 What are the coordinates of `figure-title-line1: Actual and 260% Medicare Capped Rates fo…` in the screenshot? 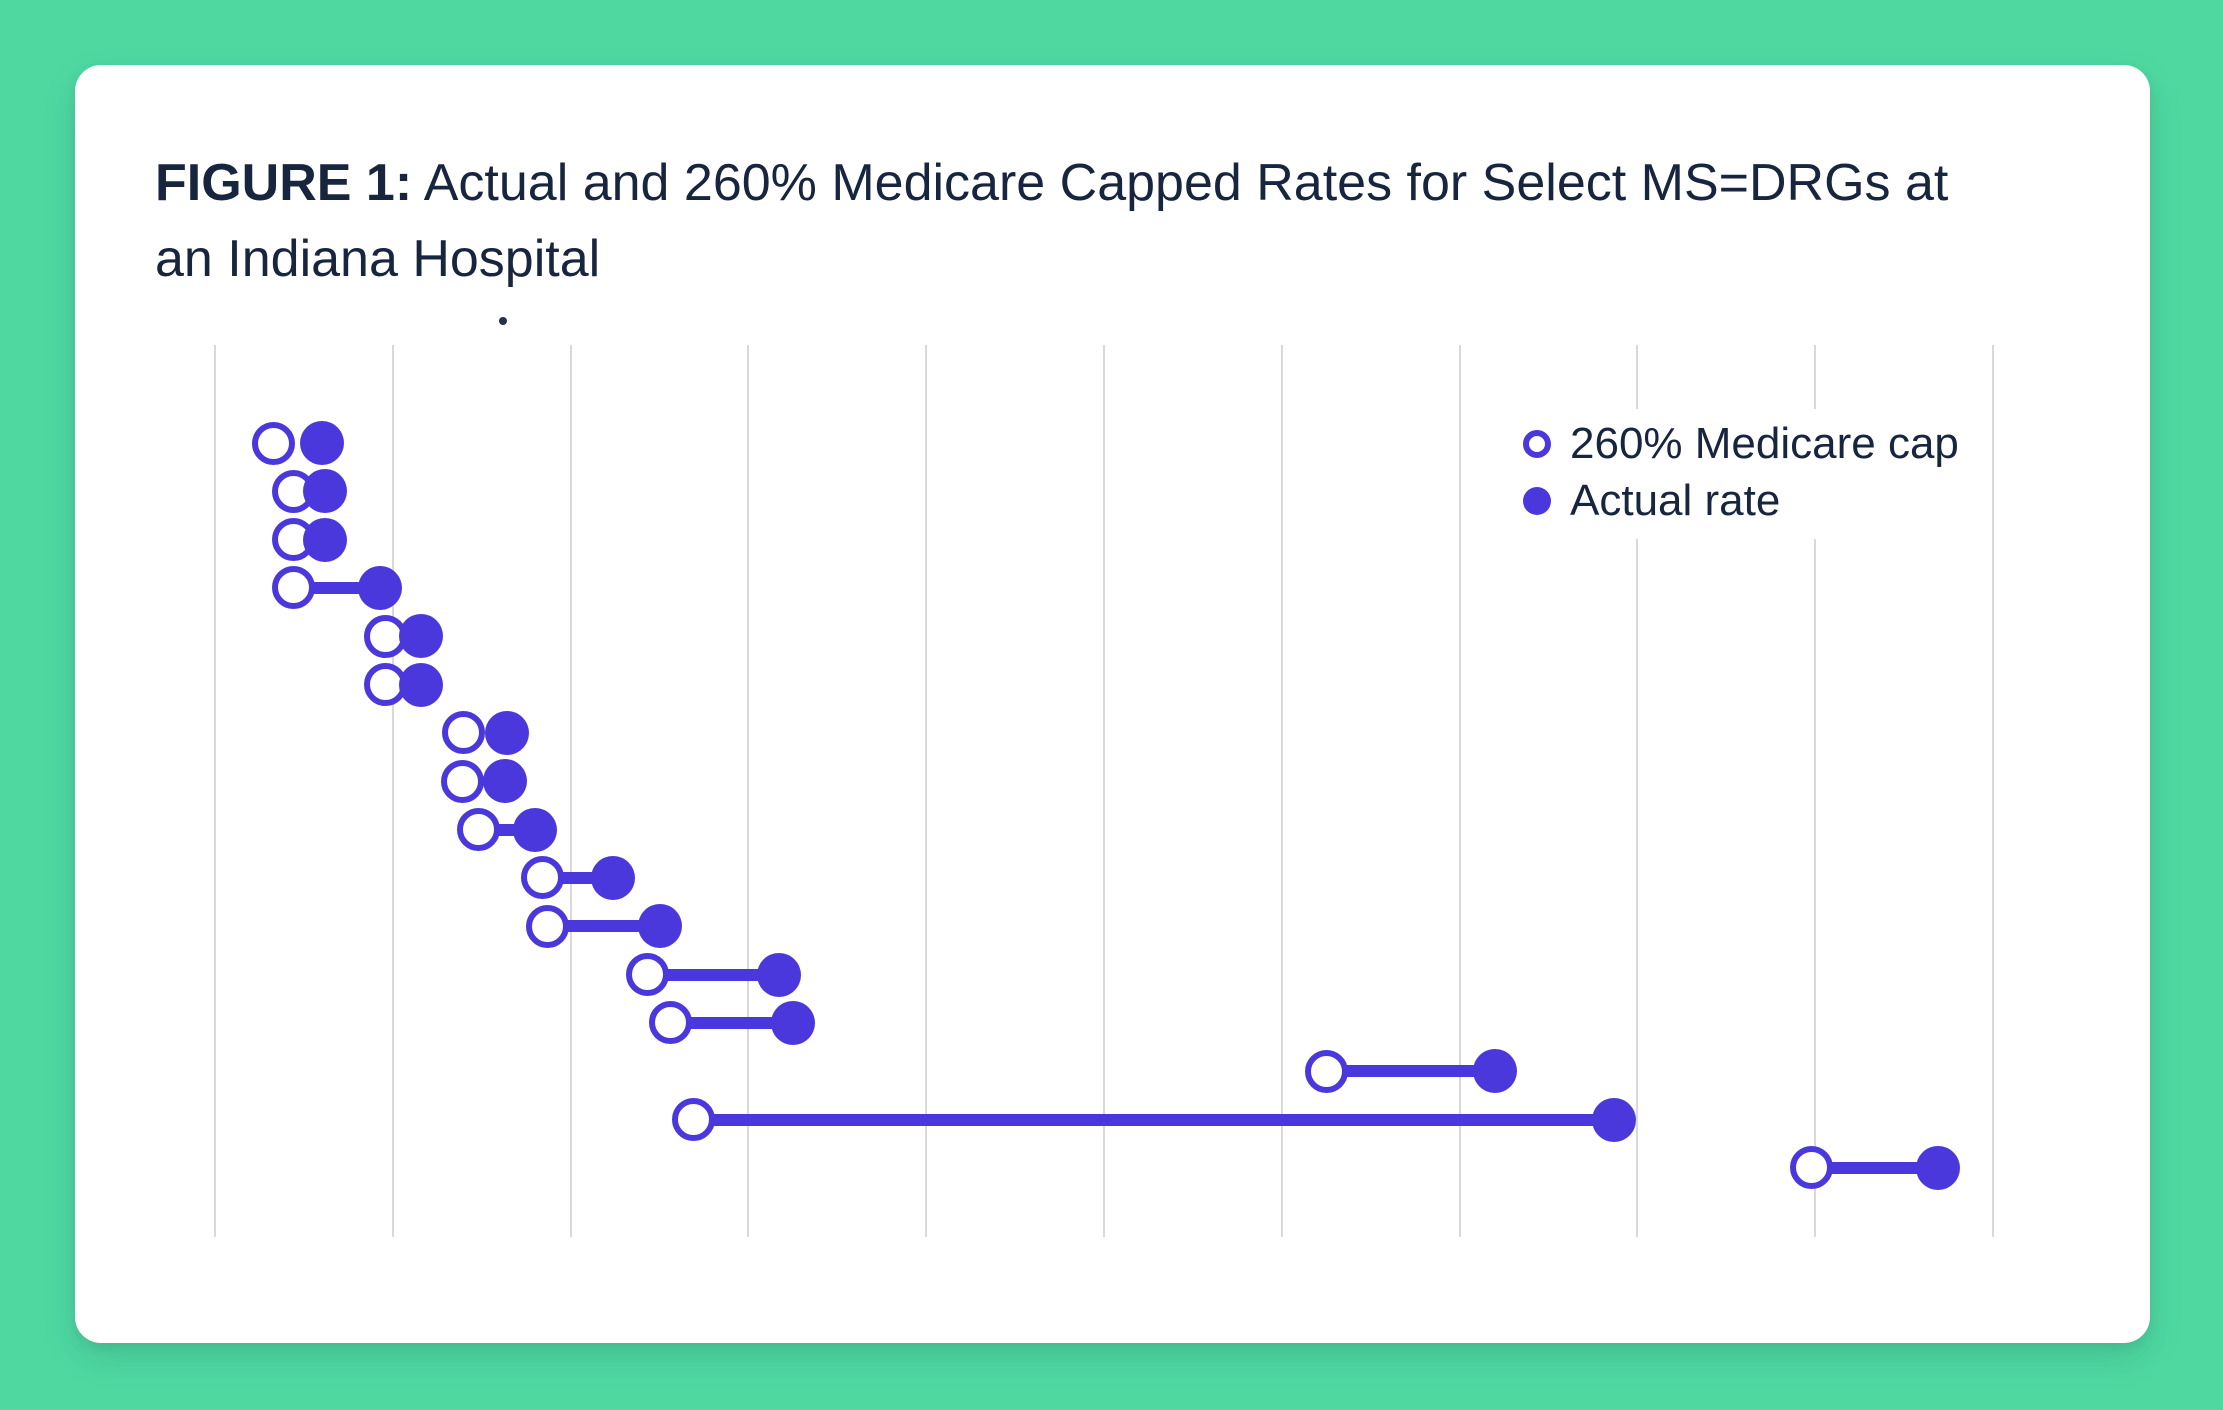 It's located at (1180, 183).